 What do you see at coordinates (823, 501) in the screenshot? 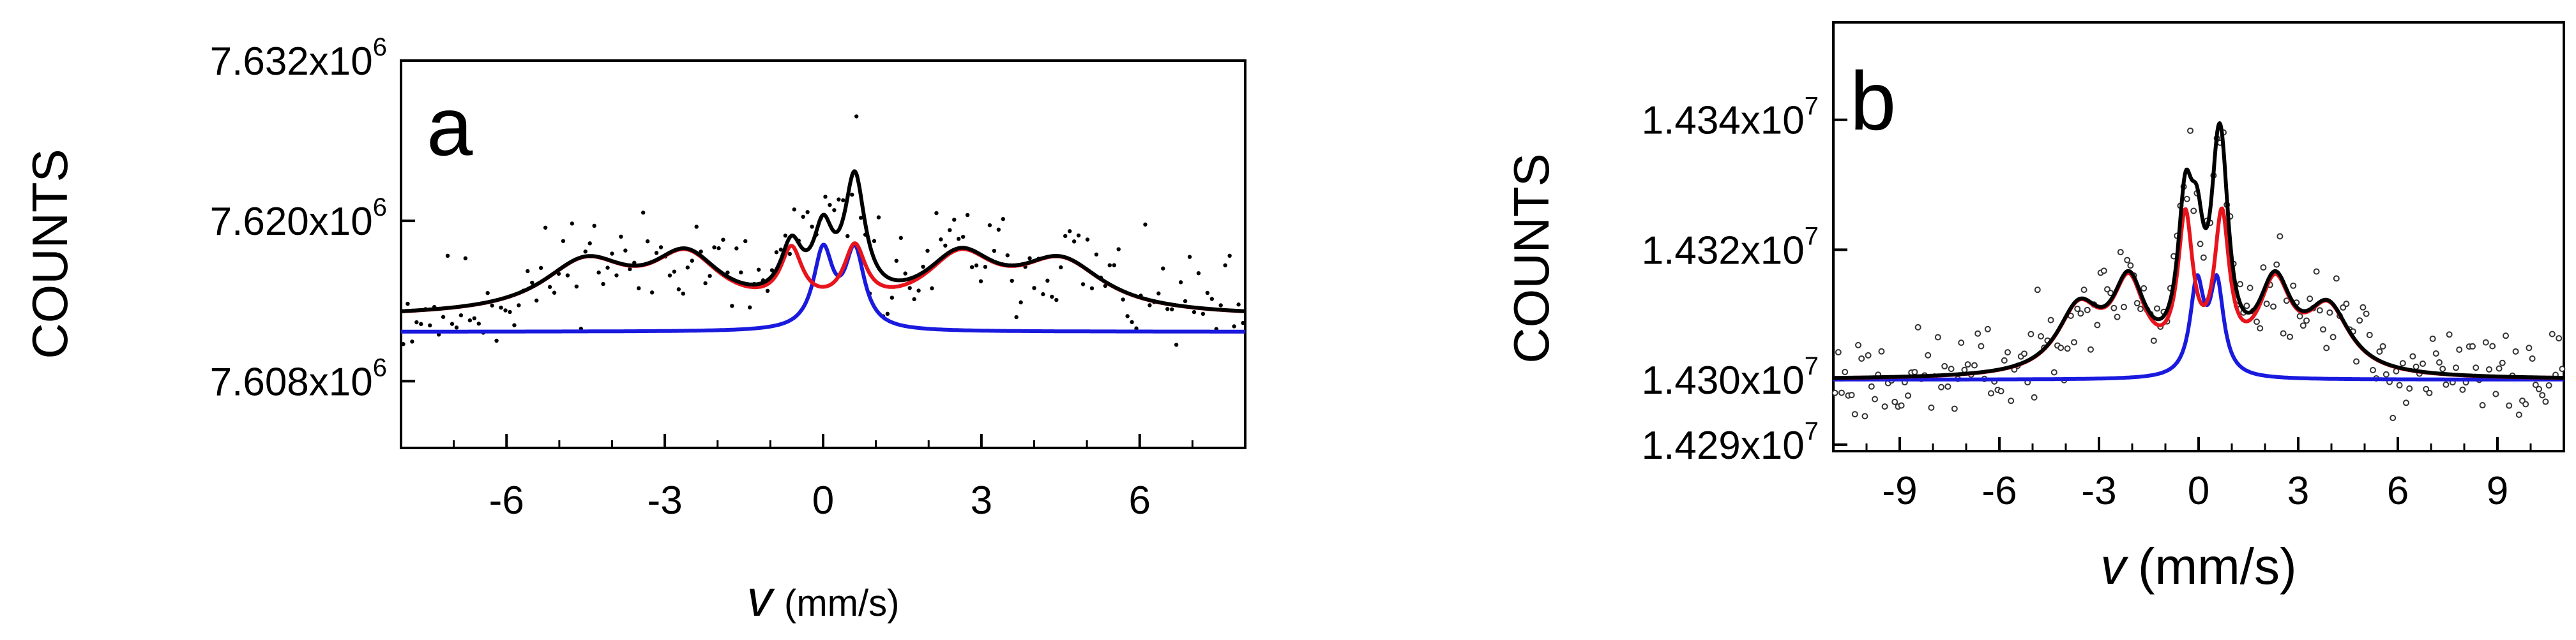
I see `panel-a-x-tick-label: 0` at bounding box center [823, 501].